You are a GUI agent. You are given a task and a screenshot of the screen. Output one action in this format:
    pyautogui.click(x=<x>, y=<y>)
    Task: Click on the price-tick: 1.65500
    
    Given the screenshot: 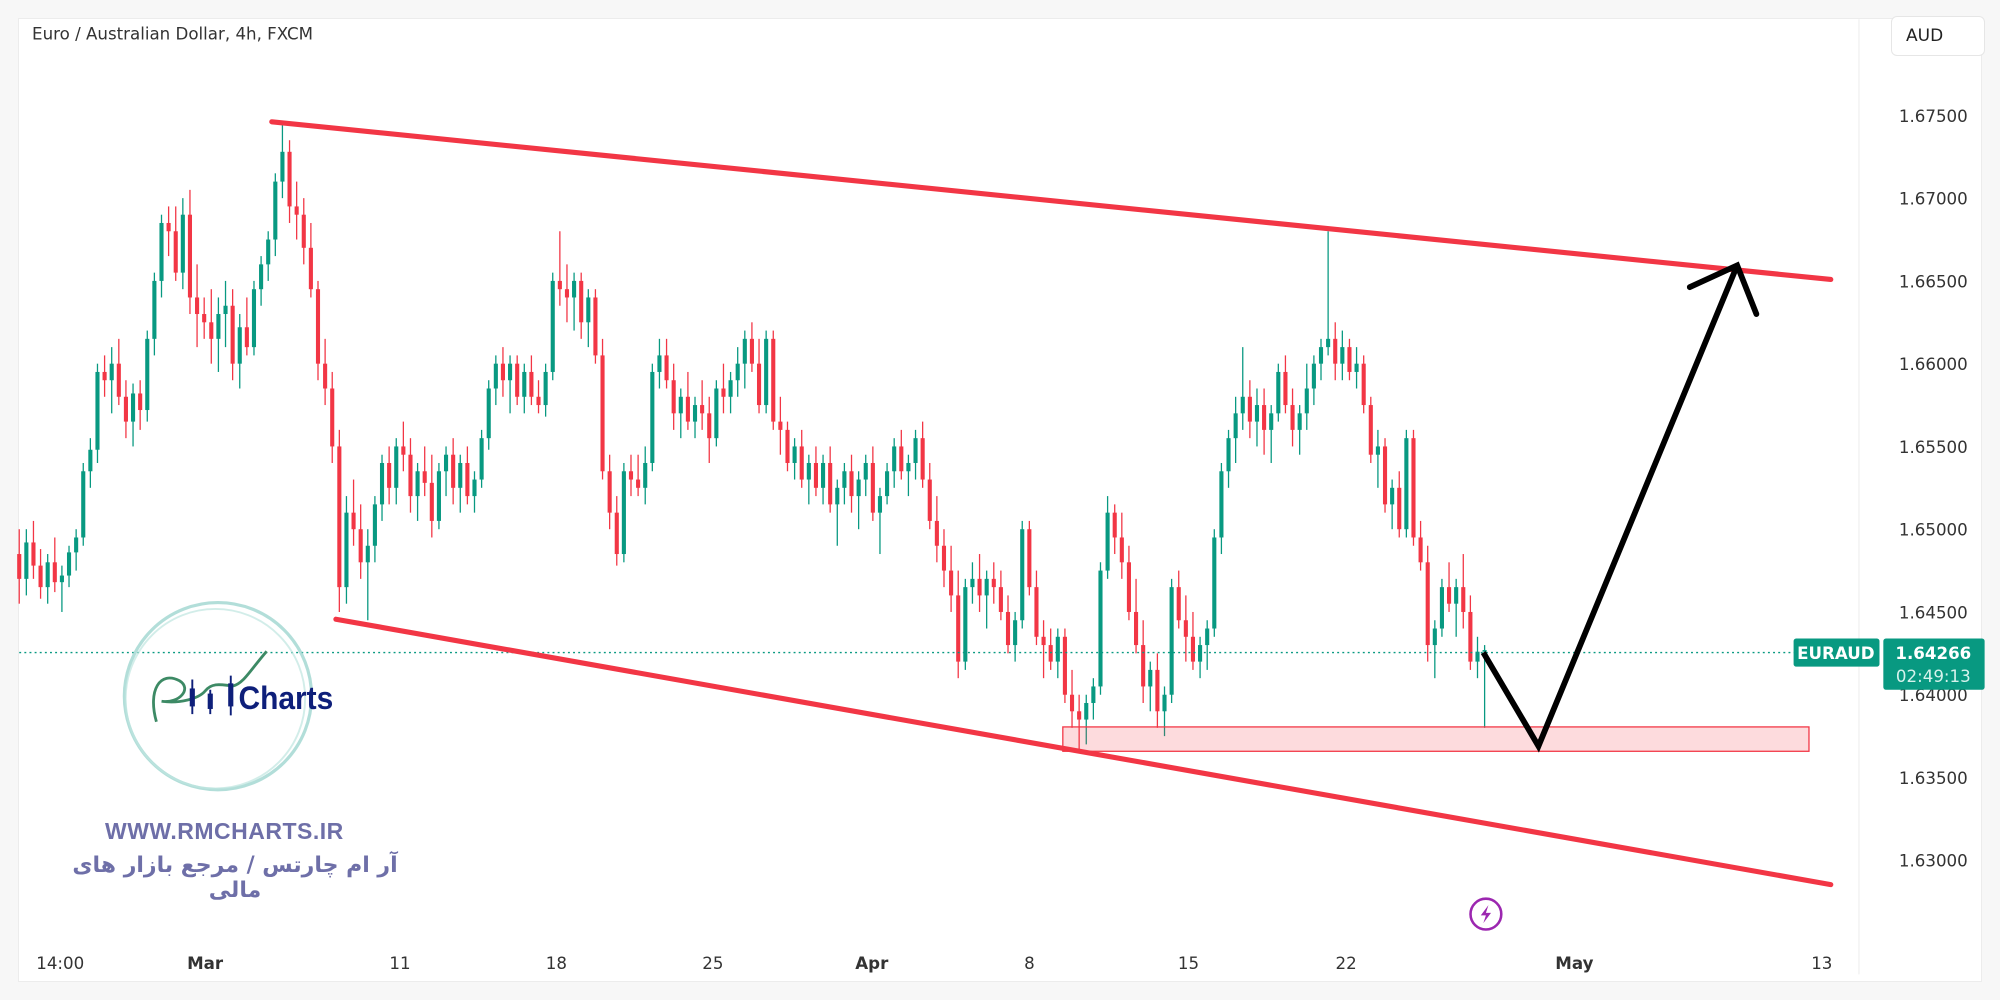 What is the action you would take?
    pyautogui.click(x=1933, y=447)
    